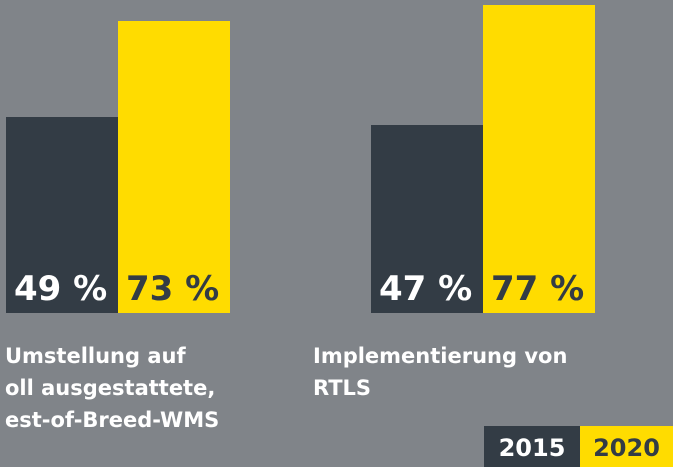 This screenshot has height=467, width=673. I want to click on category-label: RTLS, so click(342, 388).